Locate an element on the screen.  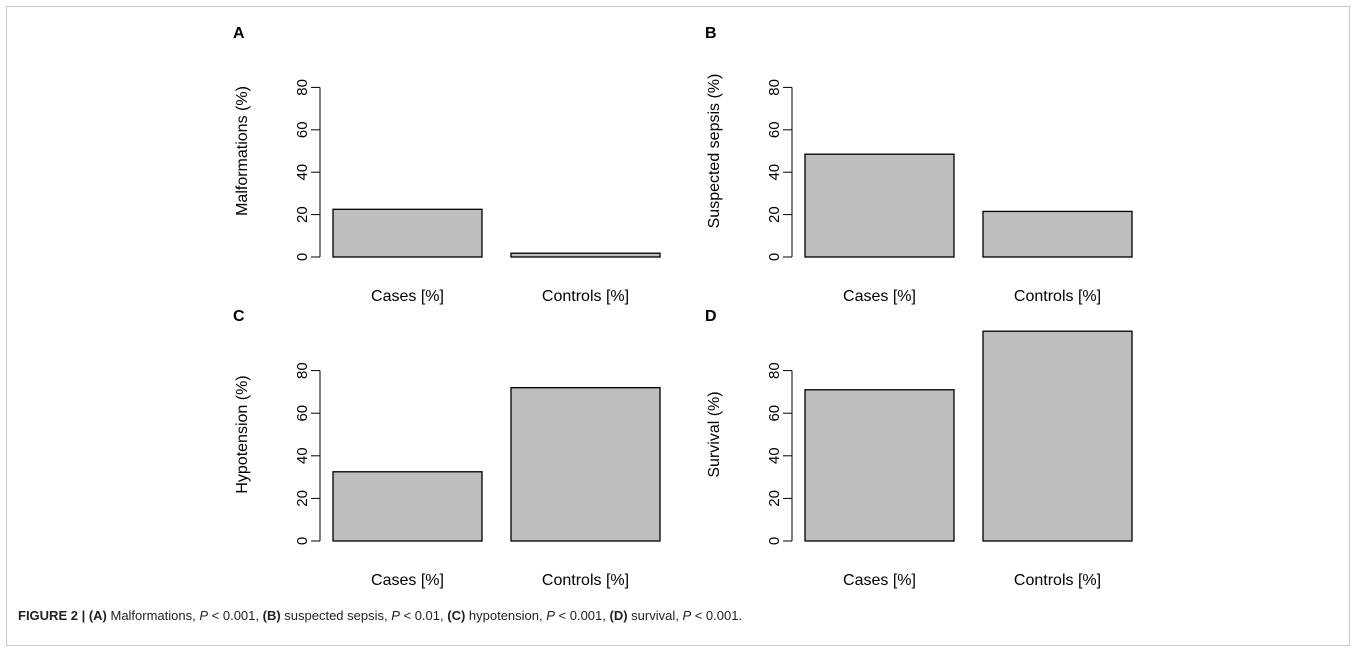
panel-d-y-tick-label: 60 is located at coordinates (774, 413).